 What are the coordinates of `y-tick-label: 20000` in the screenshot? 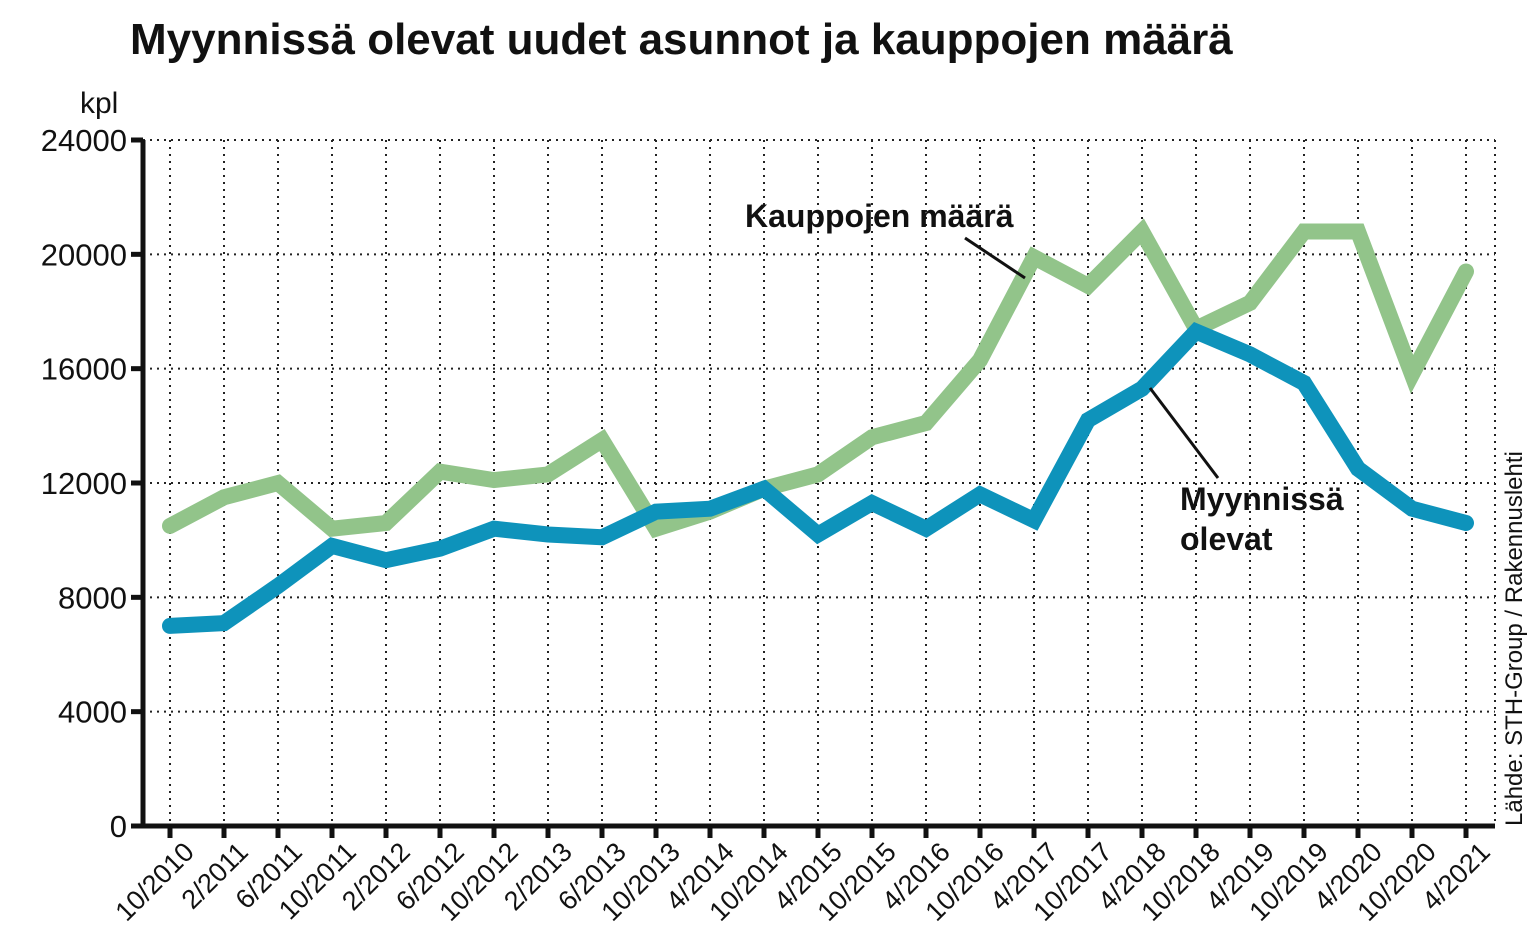 It's located at (84, 254).